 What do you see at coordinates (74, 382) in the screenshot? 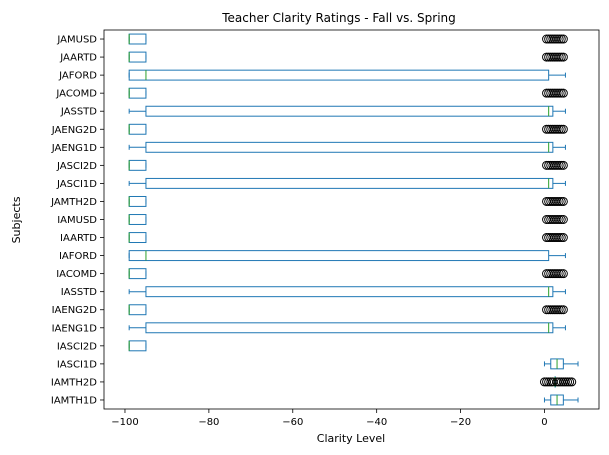
I see `y-tick-label: IAMTH2D` at bounding box center [74, 382].